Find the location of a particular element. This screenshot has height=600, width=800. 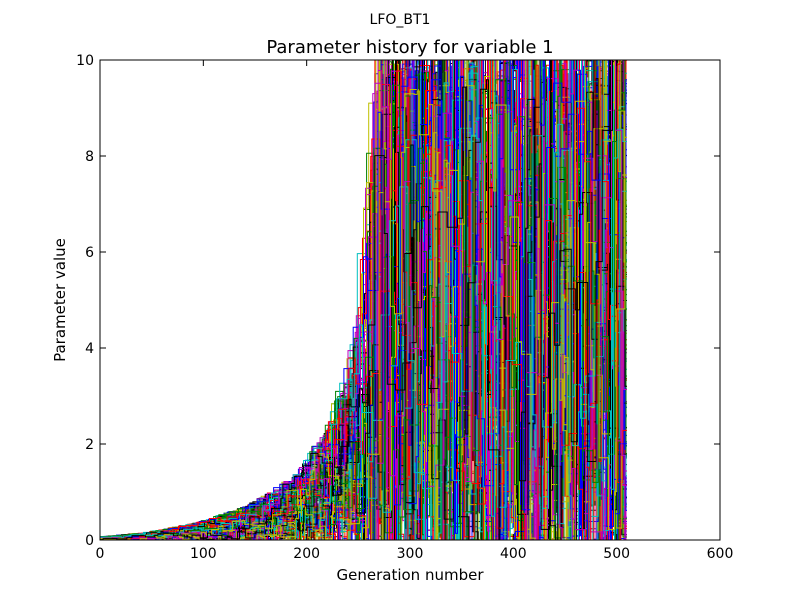

x-tick-label: 400 is located at coordinates (513, 554).